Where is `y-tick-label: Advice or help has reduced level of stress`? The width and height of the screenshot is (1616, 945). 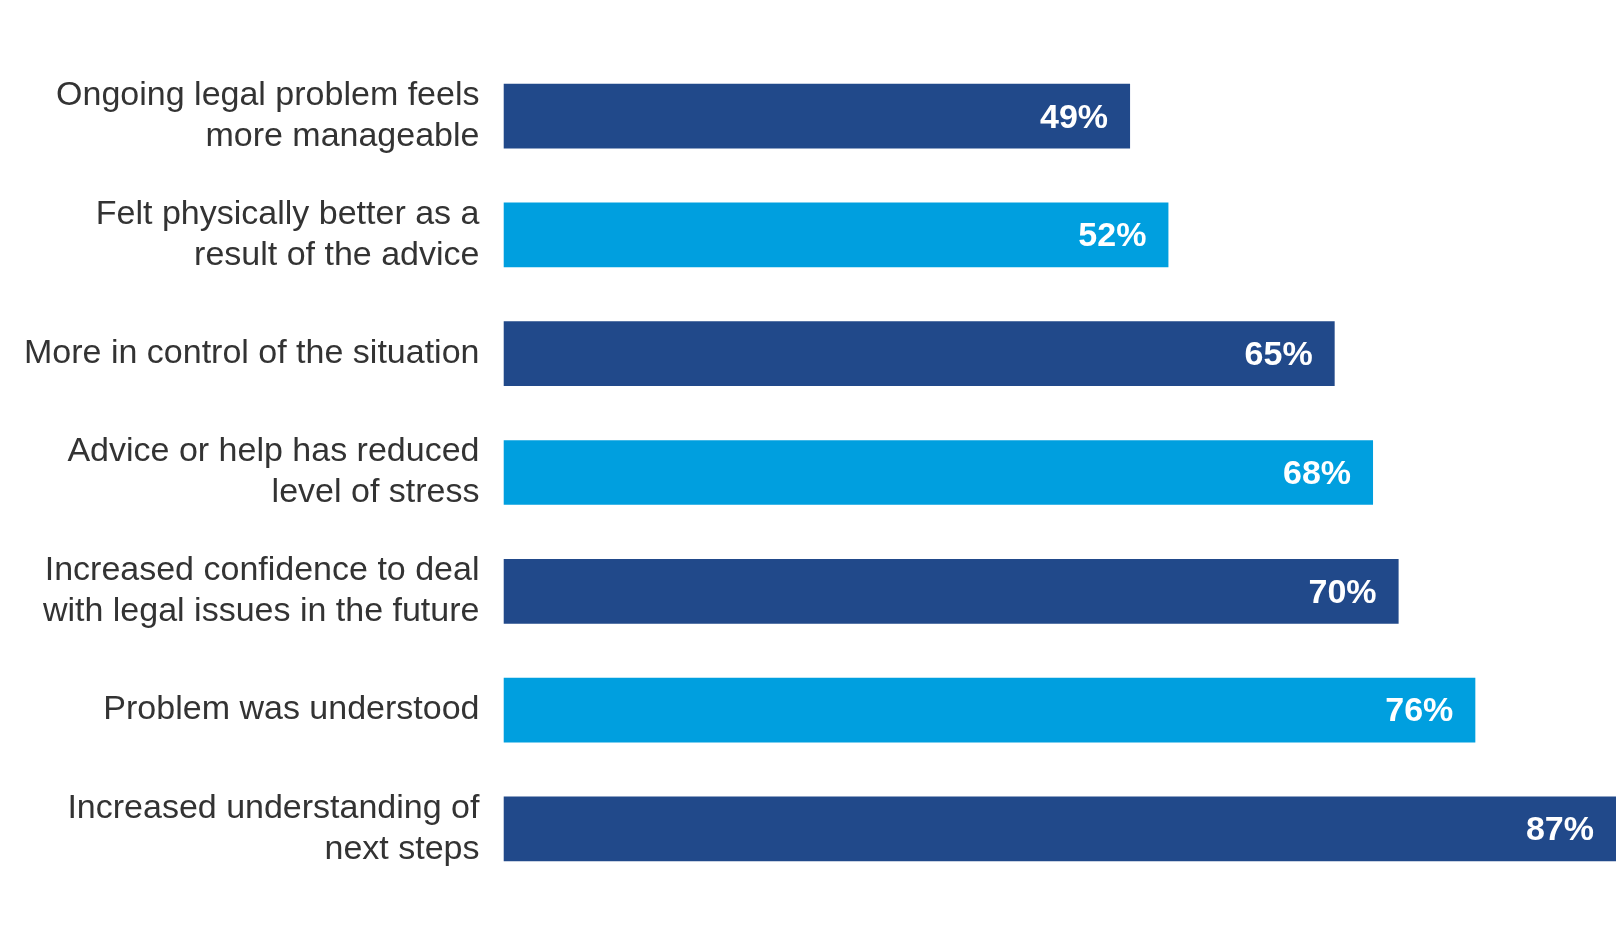
y-tick-label: Advice or help has reduced level of stress is located at coordinates (273, 470).